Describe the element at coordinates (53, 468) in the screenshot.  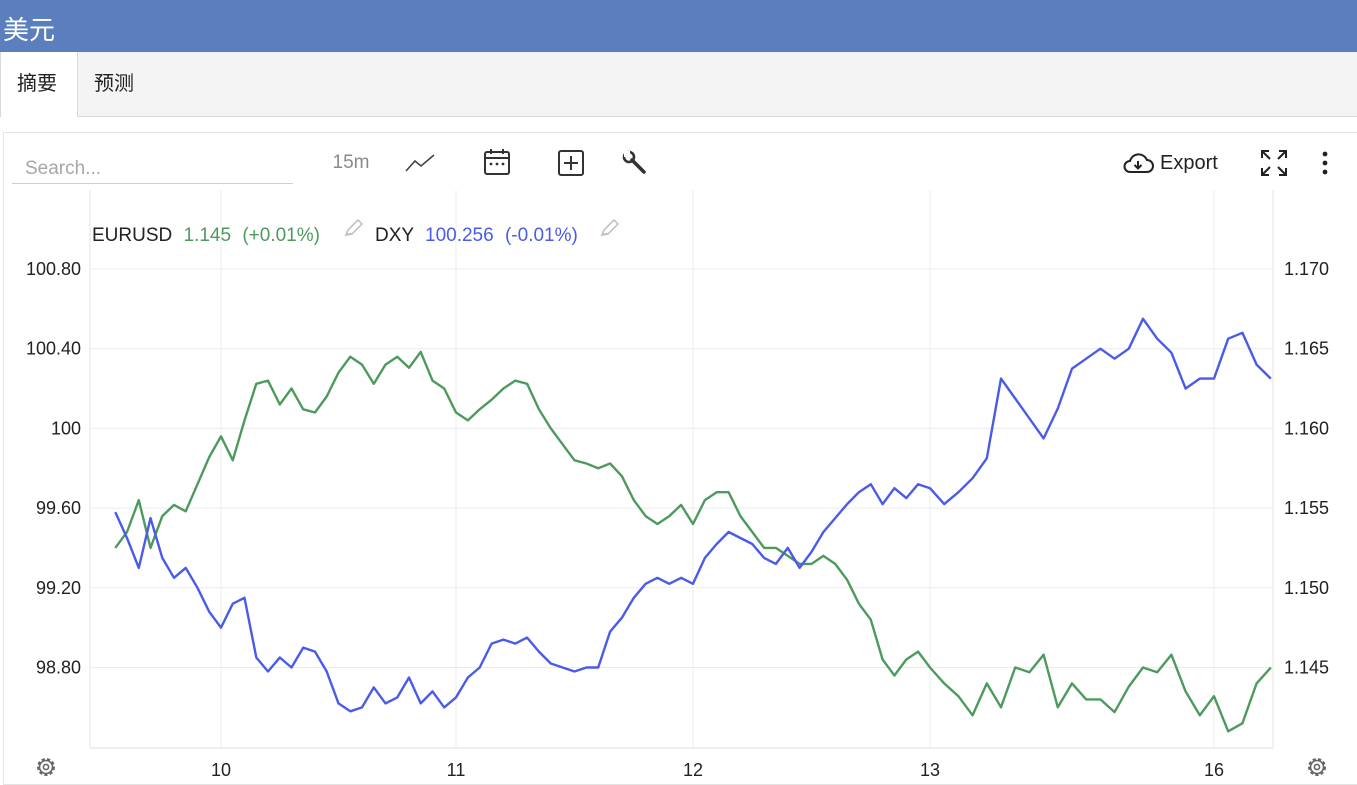
I see `y-axis-left: 100.80 100.40 100 99.60 99.20 98.80` at that location.